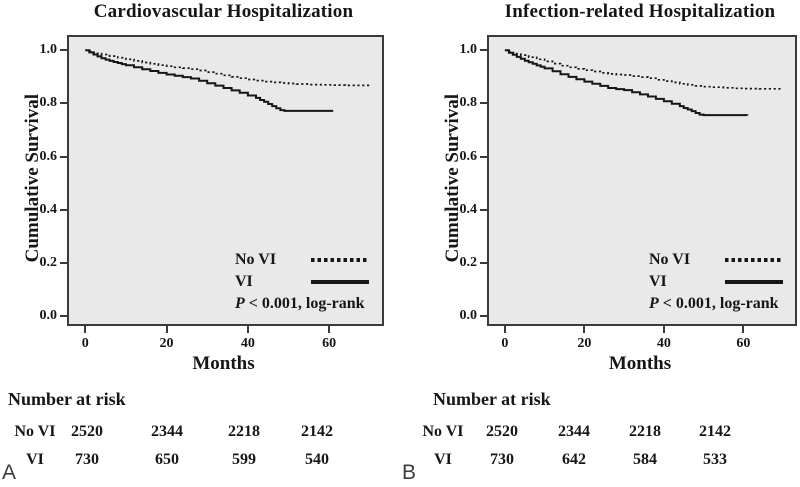 This screenshot has width=800, height=487. Describe the element at coordinates (600, 461) in the screenshot. I see `risk-row-vi: VI 730 642 584 533` at that location.